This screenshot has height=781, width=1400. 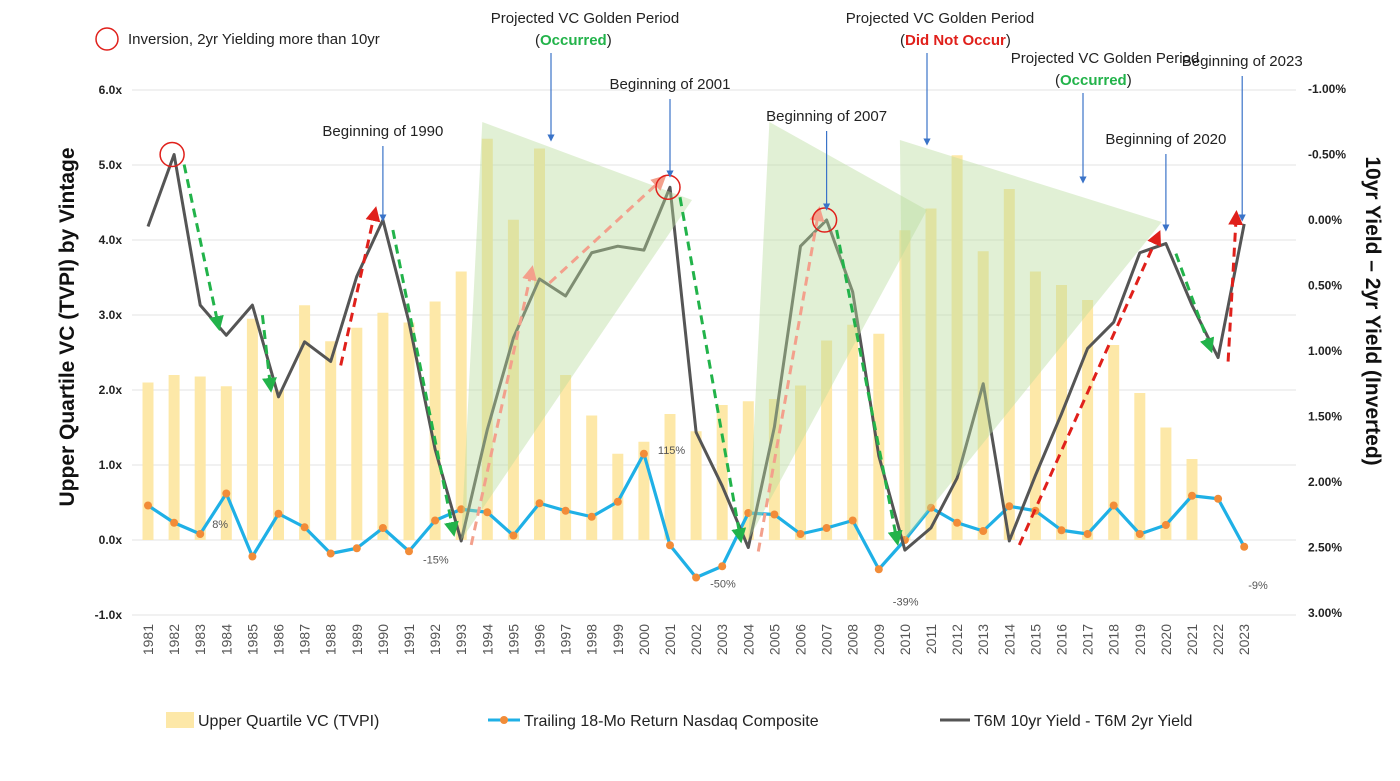 I want to click on y2-tick-label: -0.50%, so click(x=1327, y=155).